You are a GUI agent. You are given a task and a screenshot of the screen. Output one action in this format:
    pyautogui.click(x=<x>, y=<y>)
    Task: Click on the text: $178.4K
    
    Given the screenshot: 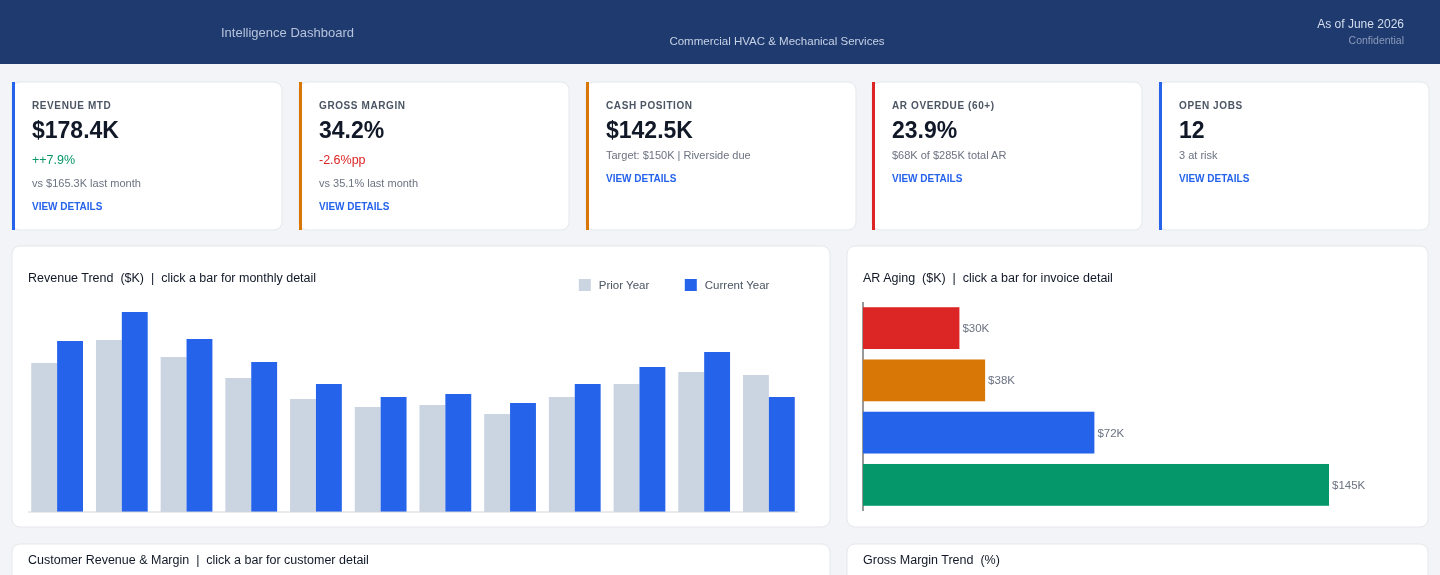 What is the action you would take?
    pyautogui.click(x=76, y=130)
    